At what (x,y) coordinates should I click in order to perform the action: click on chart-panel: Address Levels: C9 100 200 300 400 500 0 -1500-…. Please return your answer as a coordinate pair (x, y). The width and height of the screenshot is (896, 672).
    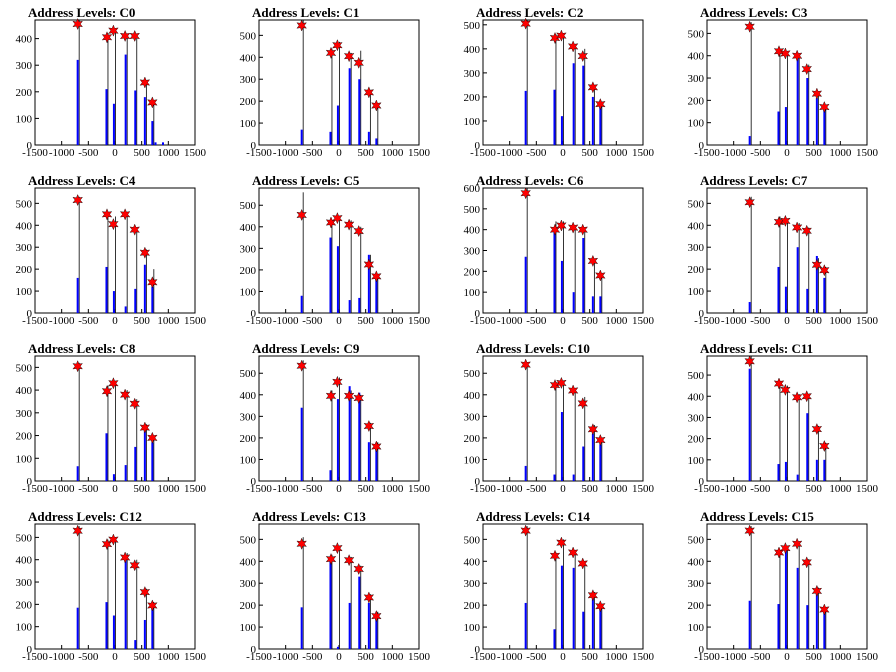
    Looking at the image, I should click on (336, 420).